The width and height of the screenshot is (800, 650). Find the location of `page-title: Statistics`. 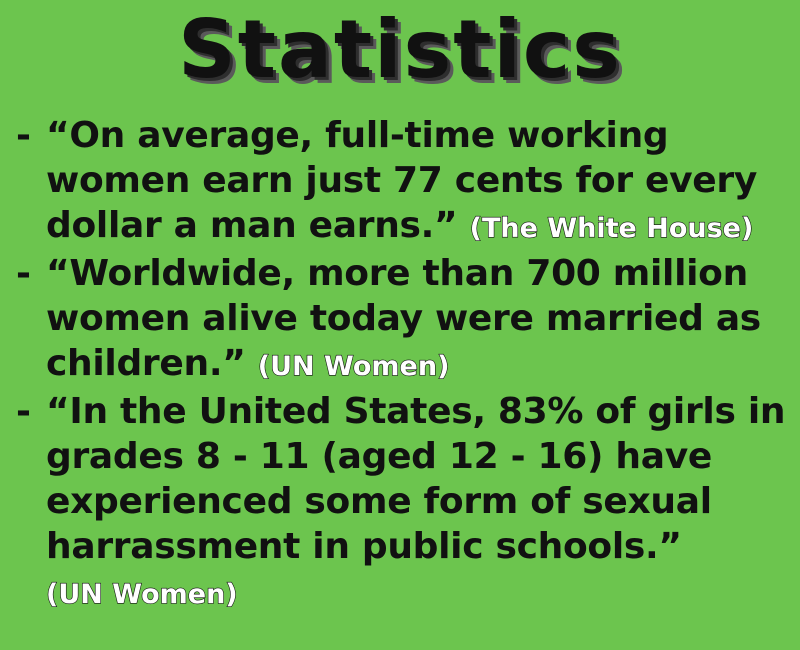

page-title: Statistics is located at coordinates (400, 49).